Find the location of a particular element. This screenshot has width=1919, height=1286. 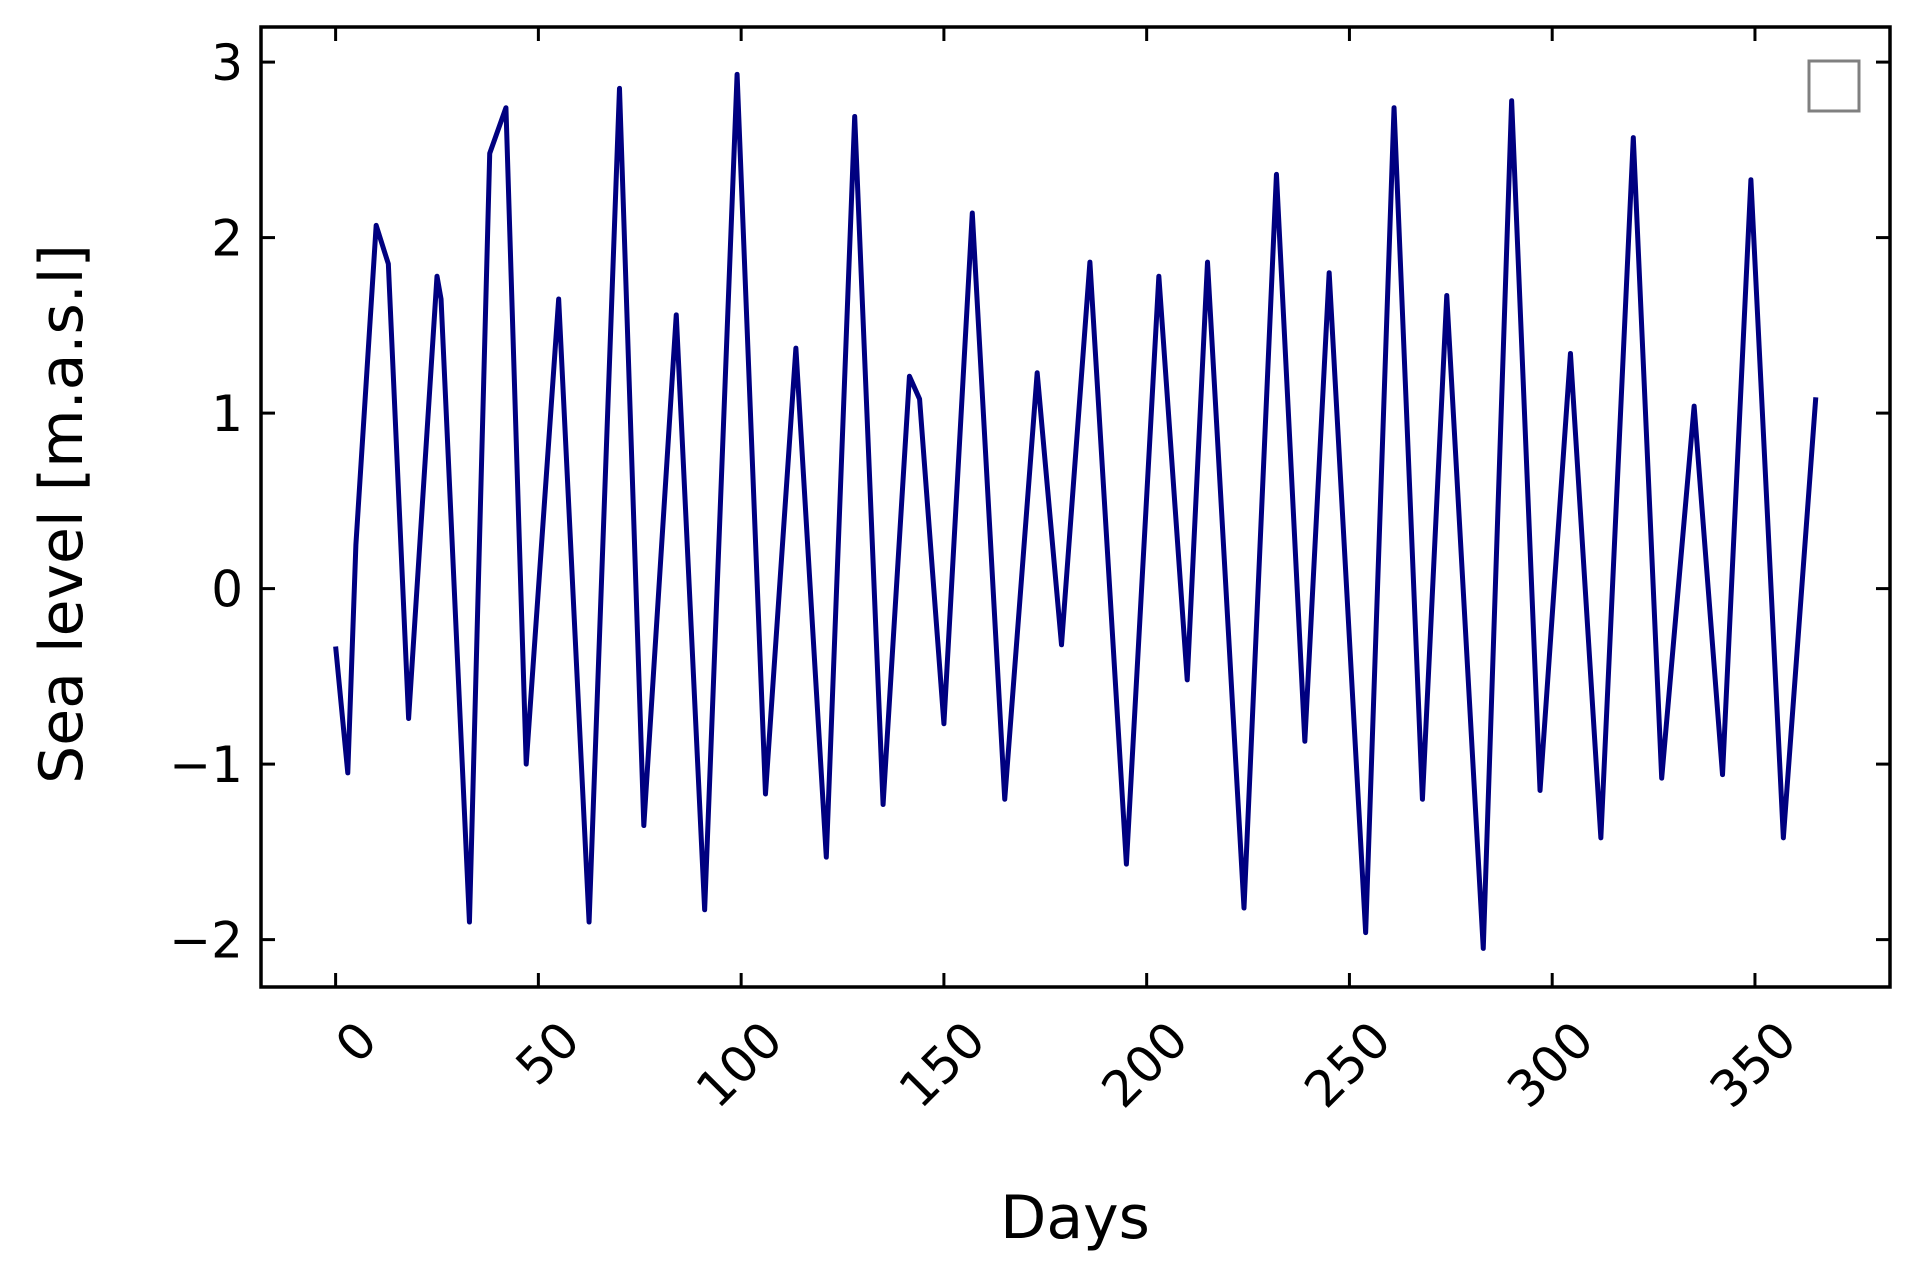

y-tick-label: 2 is located at coordinates (227, 239).